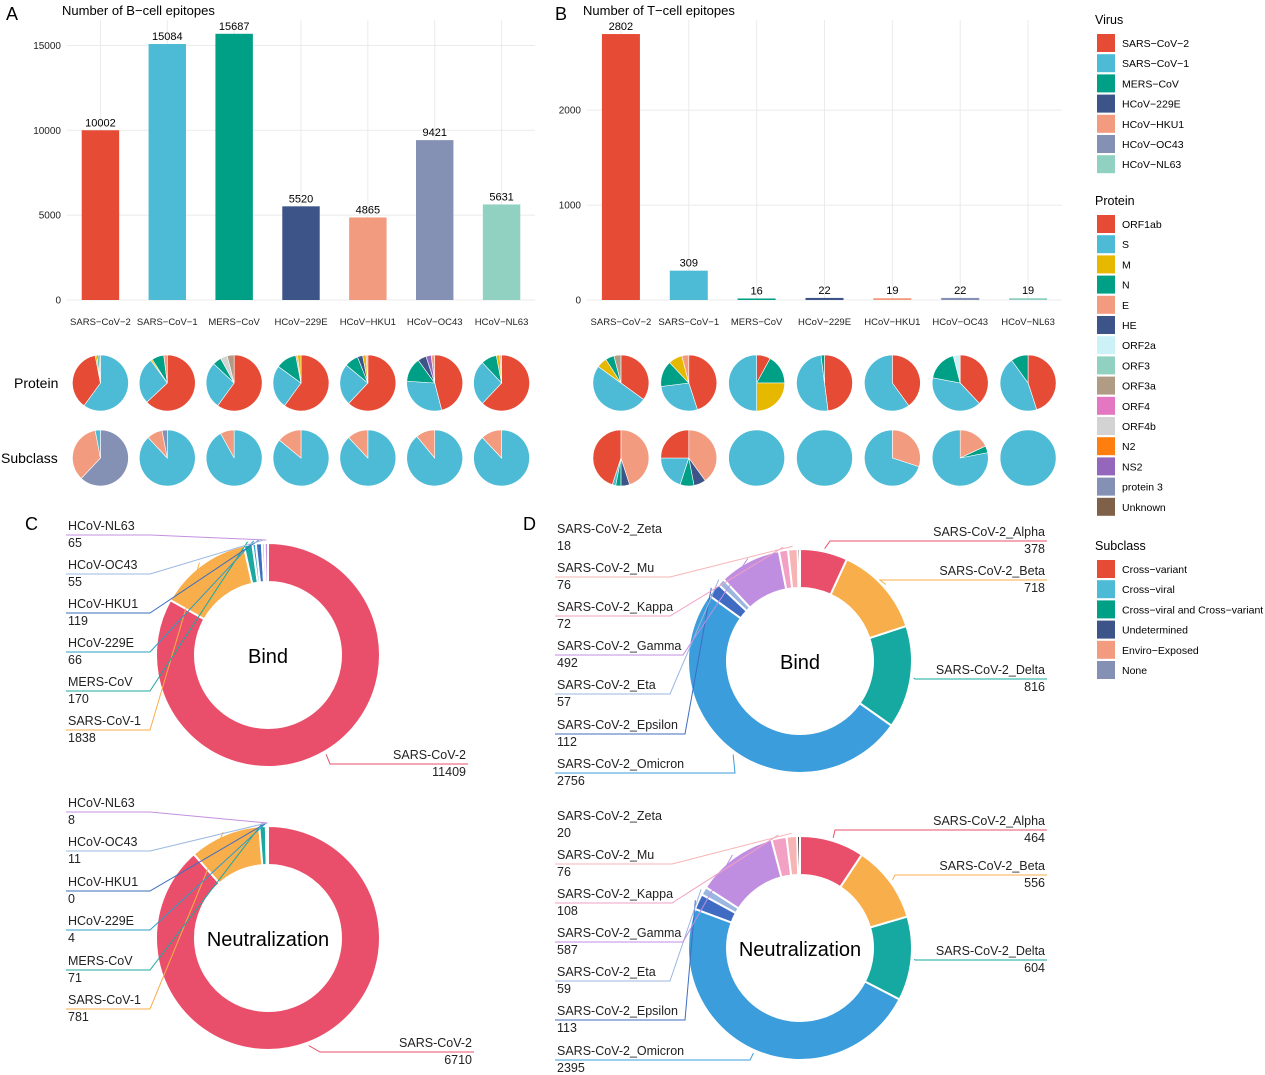 The width and height of the screenshot is (1265, 1075). I want to click on donut-d-bind-leader-sars-cov-2-beta, so click(962, 582).